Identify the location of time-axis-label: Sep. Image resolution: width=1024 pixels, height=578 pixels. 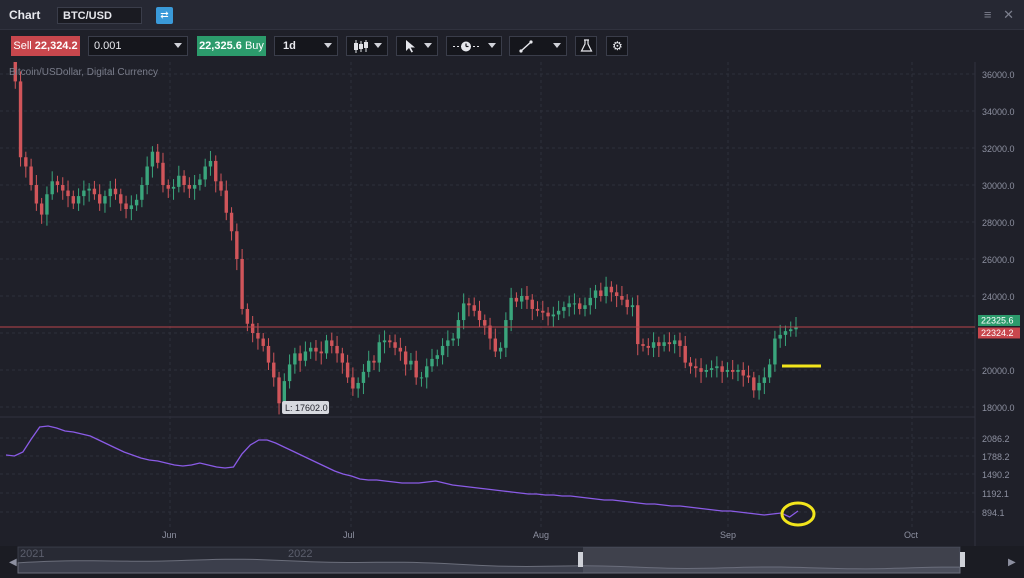
(728, 535).